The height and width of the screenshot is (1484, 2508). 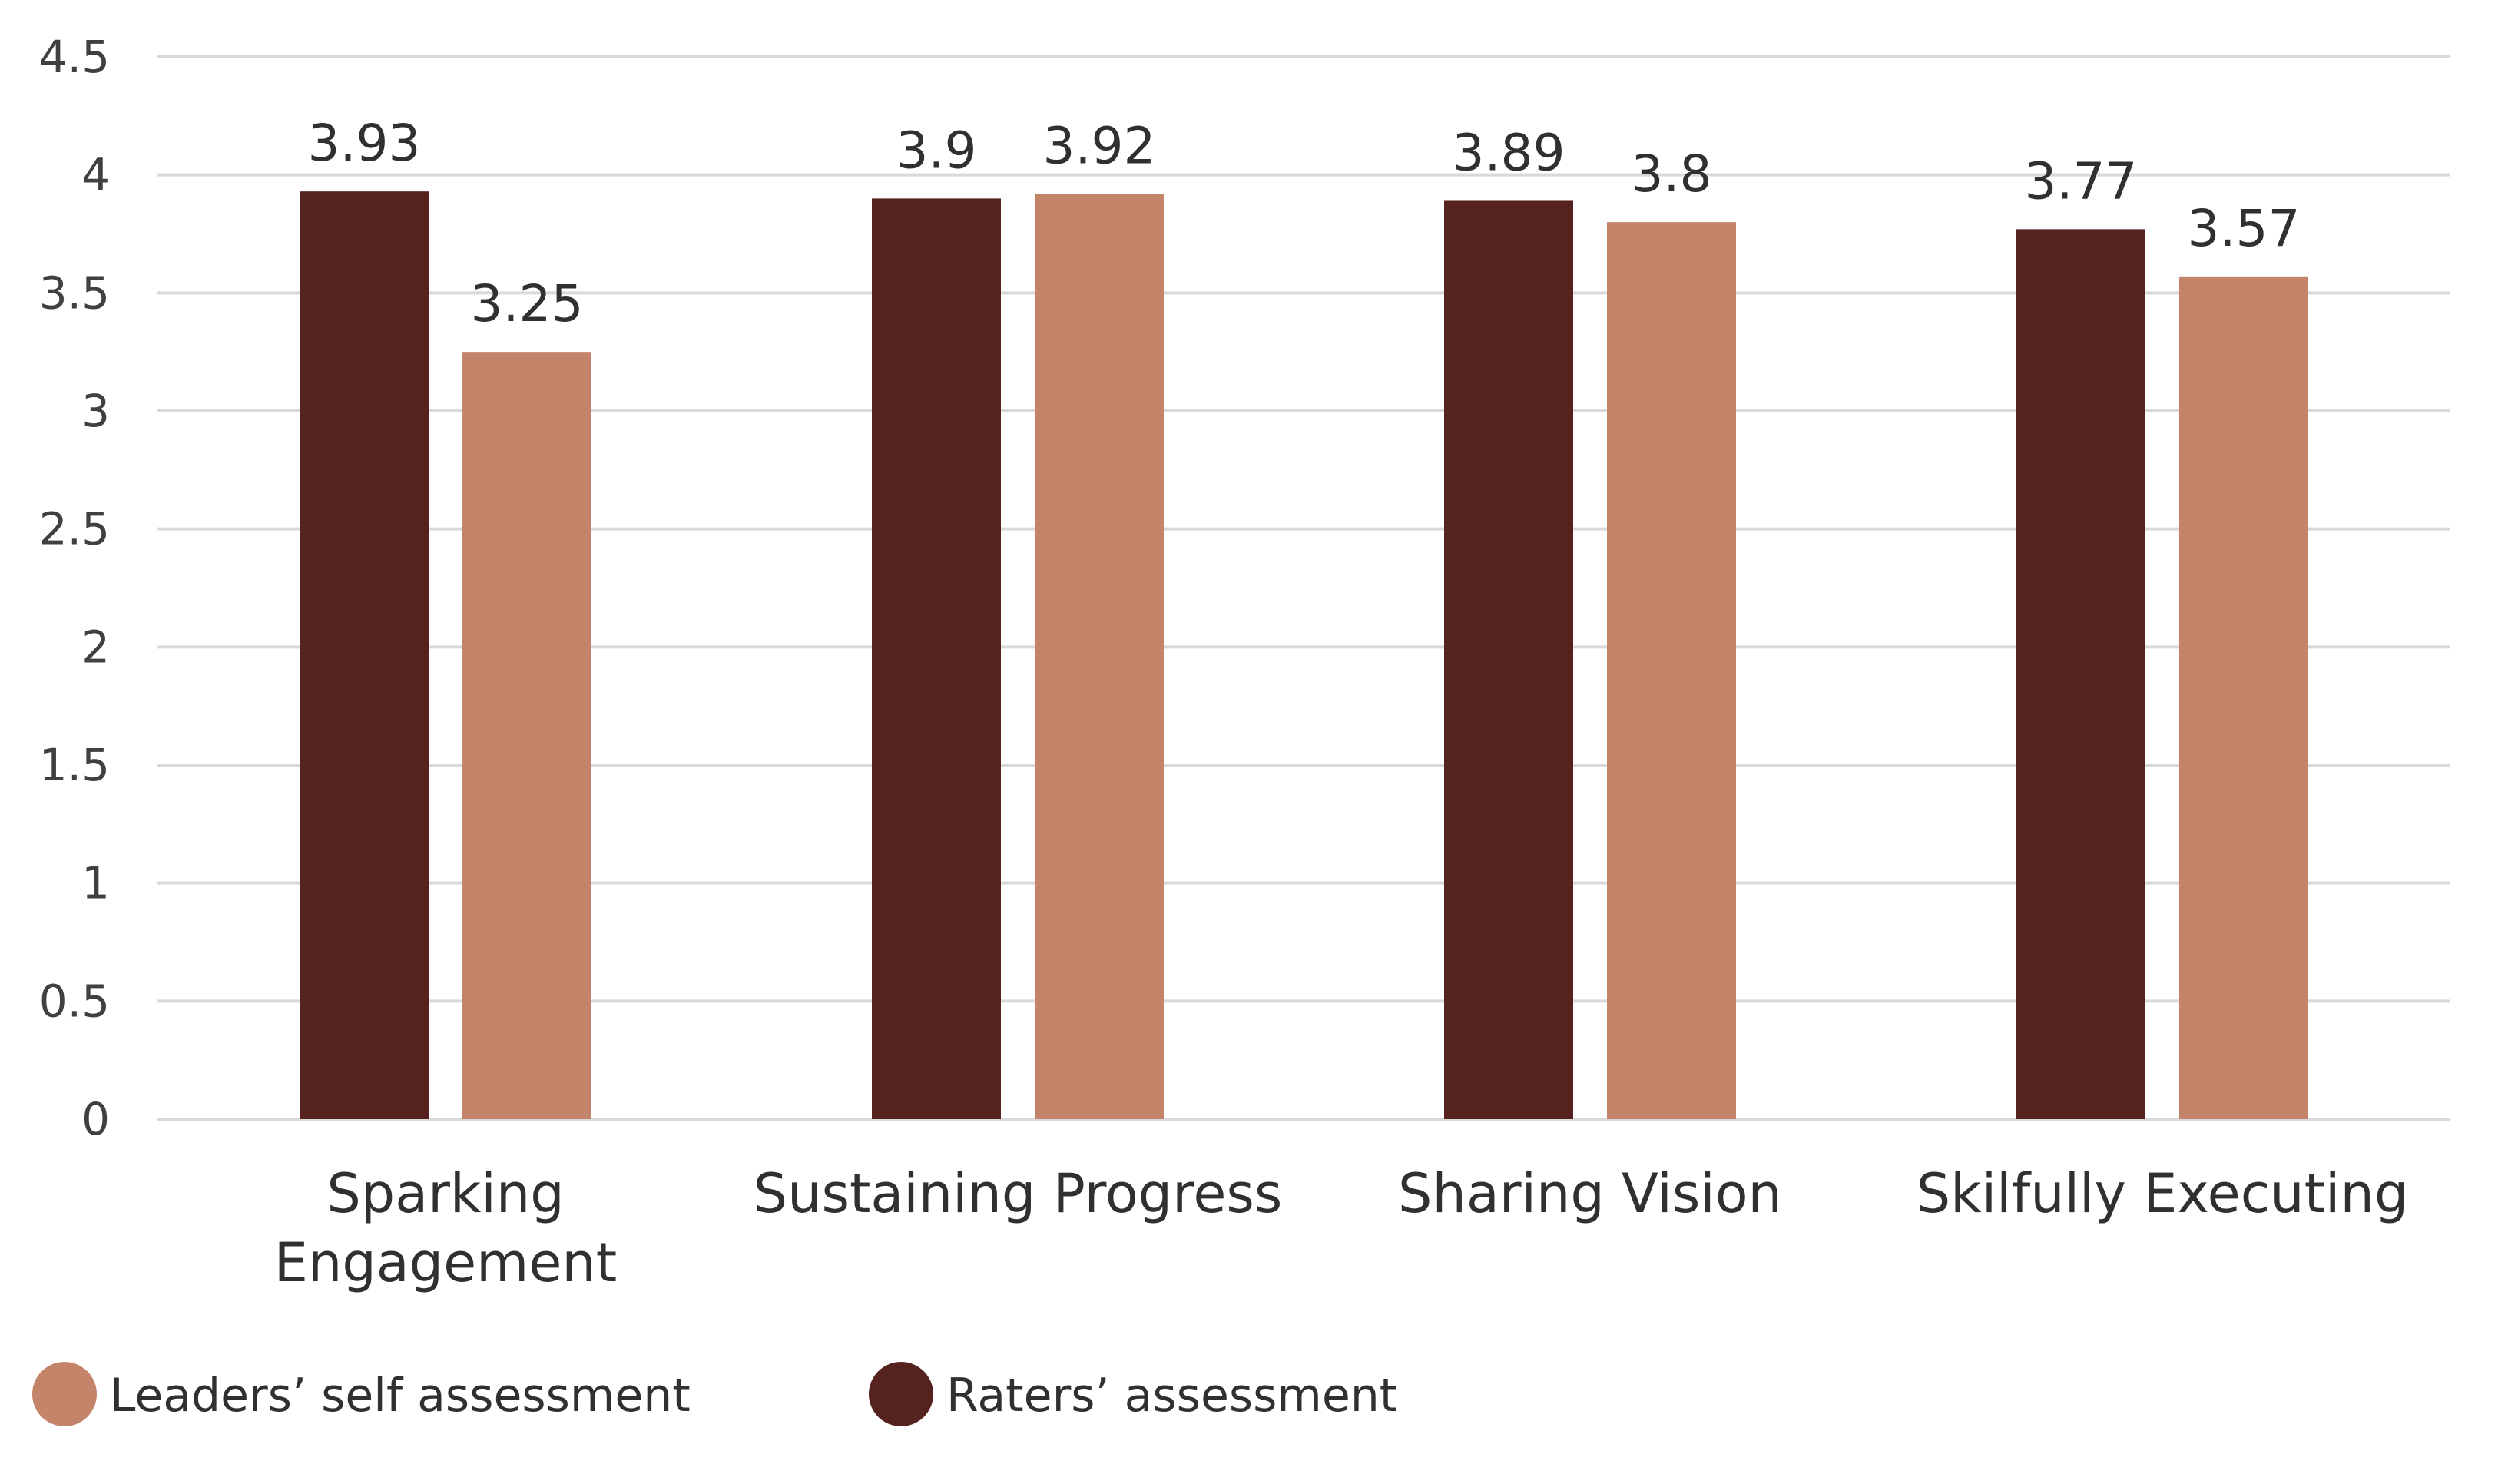 I want to click on category-label: Sustaining Progress, so click(x=1018, y=1193).